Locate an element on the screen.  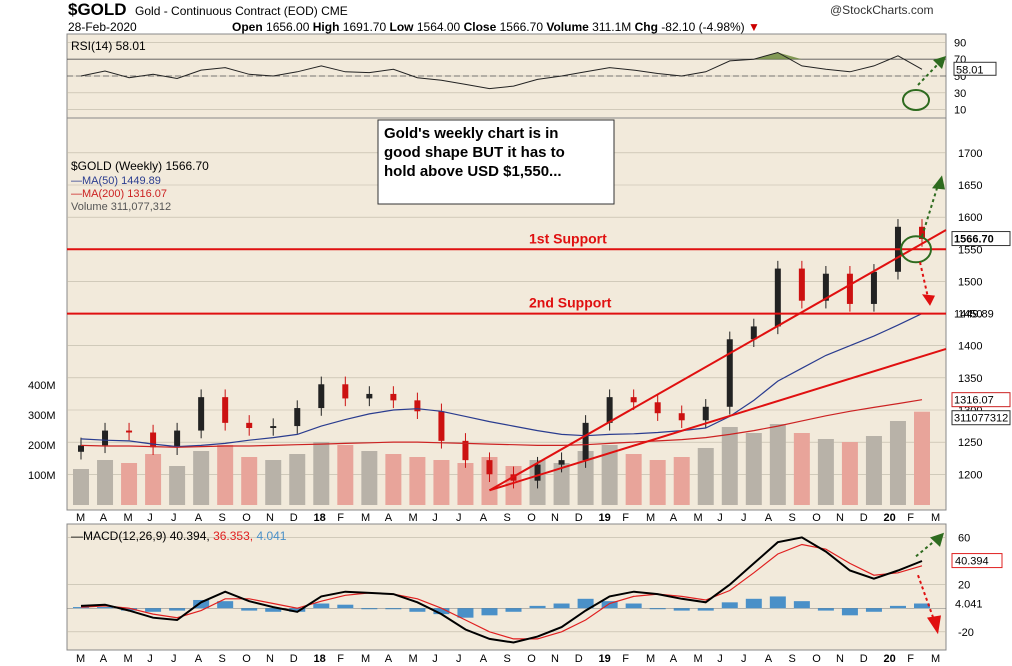
price-tick-label: 1200 is located at coordinates (970, 475).